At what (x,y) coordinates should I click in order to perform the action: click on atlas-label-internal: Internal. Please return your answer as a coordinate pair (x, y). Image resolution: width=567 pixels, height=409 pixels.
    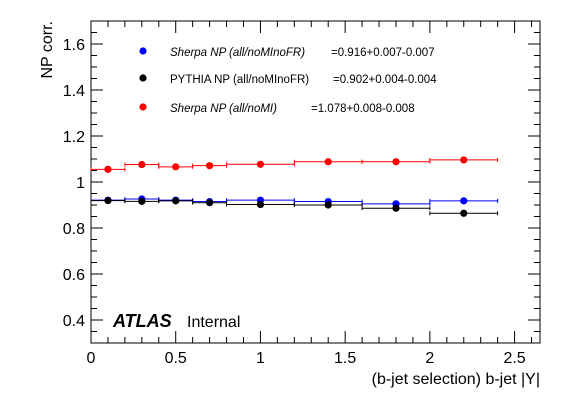
    Looking at the image, I should click on (213, 322).